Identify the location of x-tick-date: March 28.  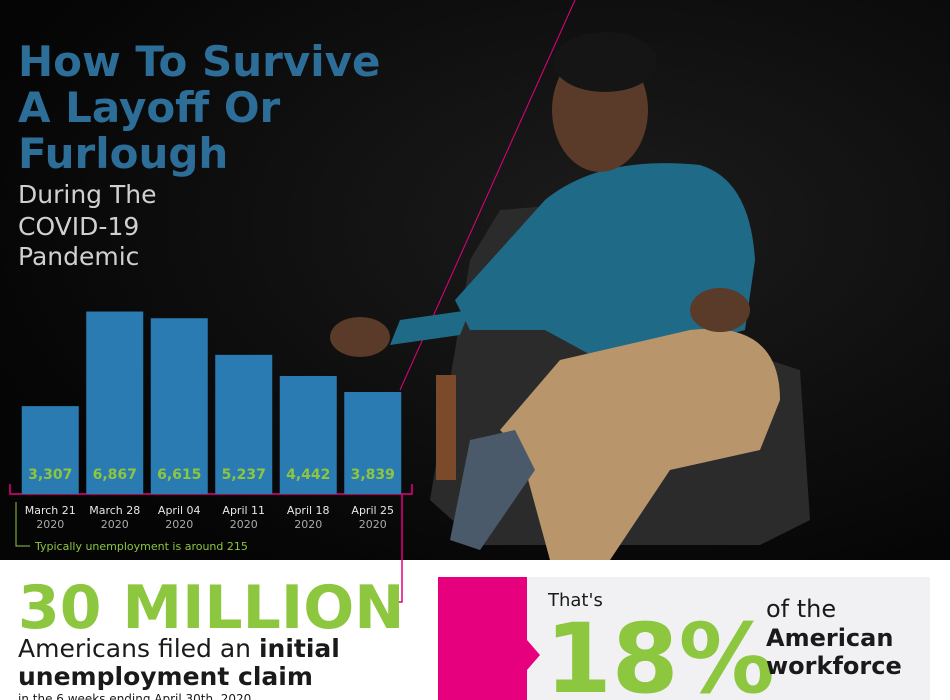
(114, 510).